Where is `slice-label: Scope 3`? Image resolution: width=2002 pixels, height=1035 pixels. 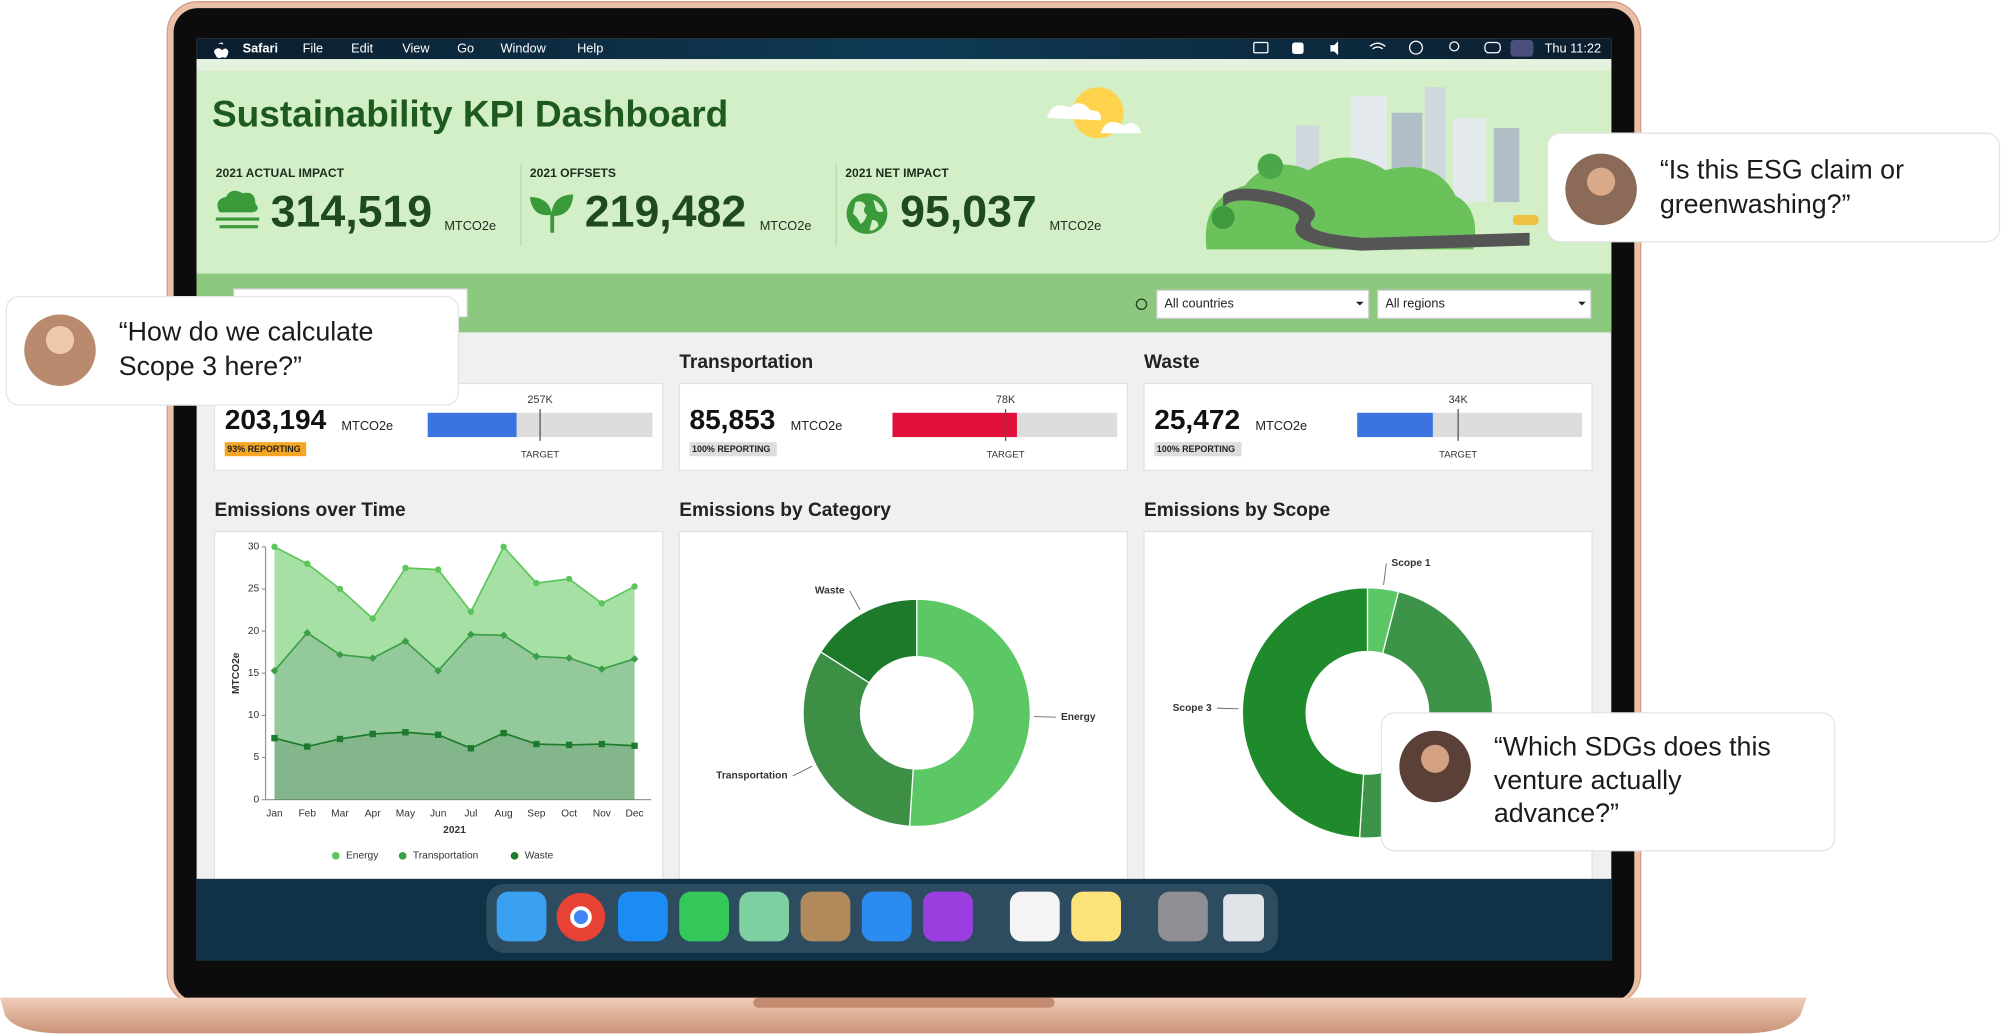 slice-label: Scope 3 is located at coordinates (1192, 708).